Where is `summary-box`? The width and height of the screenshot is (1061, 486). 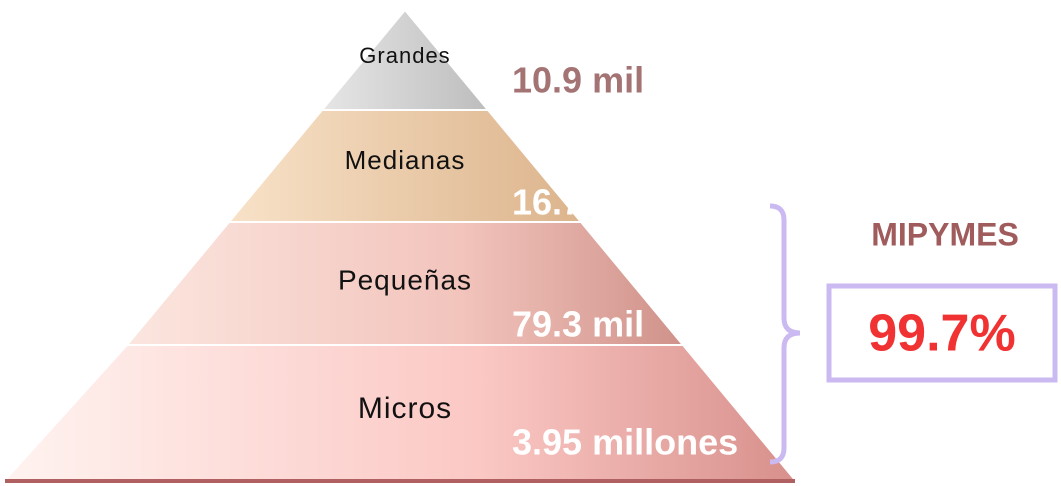 summary-box is located at coordinates (942, 333).